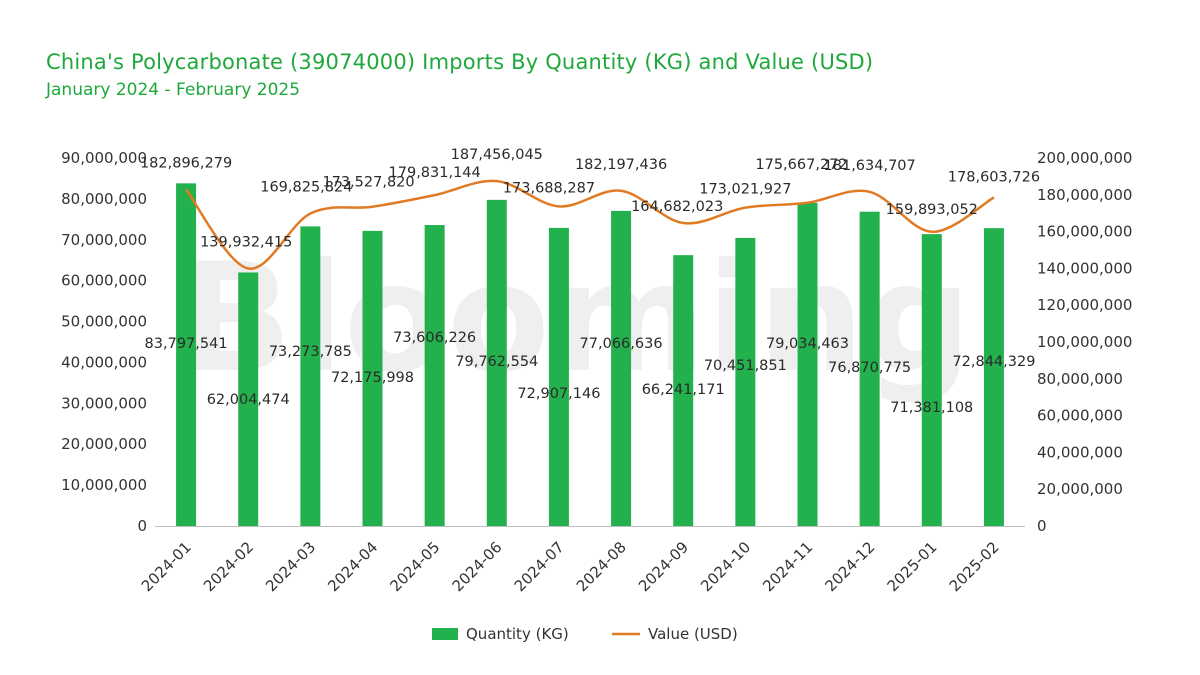 Image resolution: width=1200 pixels, height=675 pixels. I want to click on x-tick-label: 2024-06, so click(477, 566).